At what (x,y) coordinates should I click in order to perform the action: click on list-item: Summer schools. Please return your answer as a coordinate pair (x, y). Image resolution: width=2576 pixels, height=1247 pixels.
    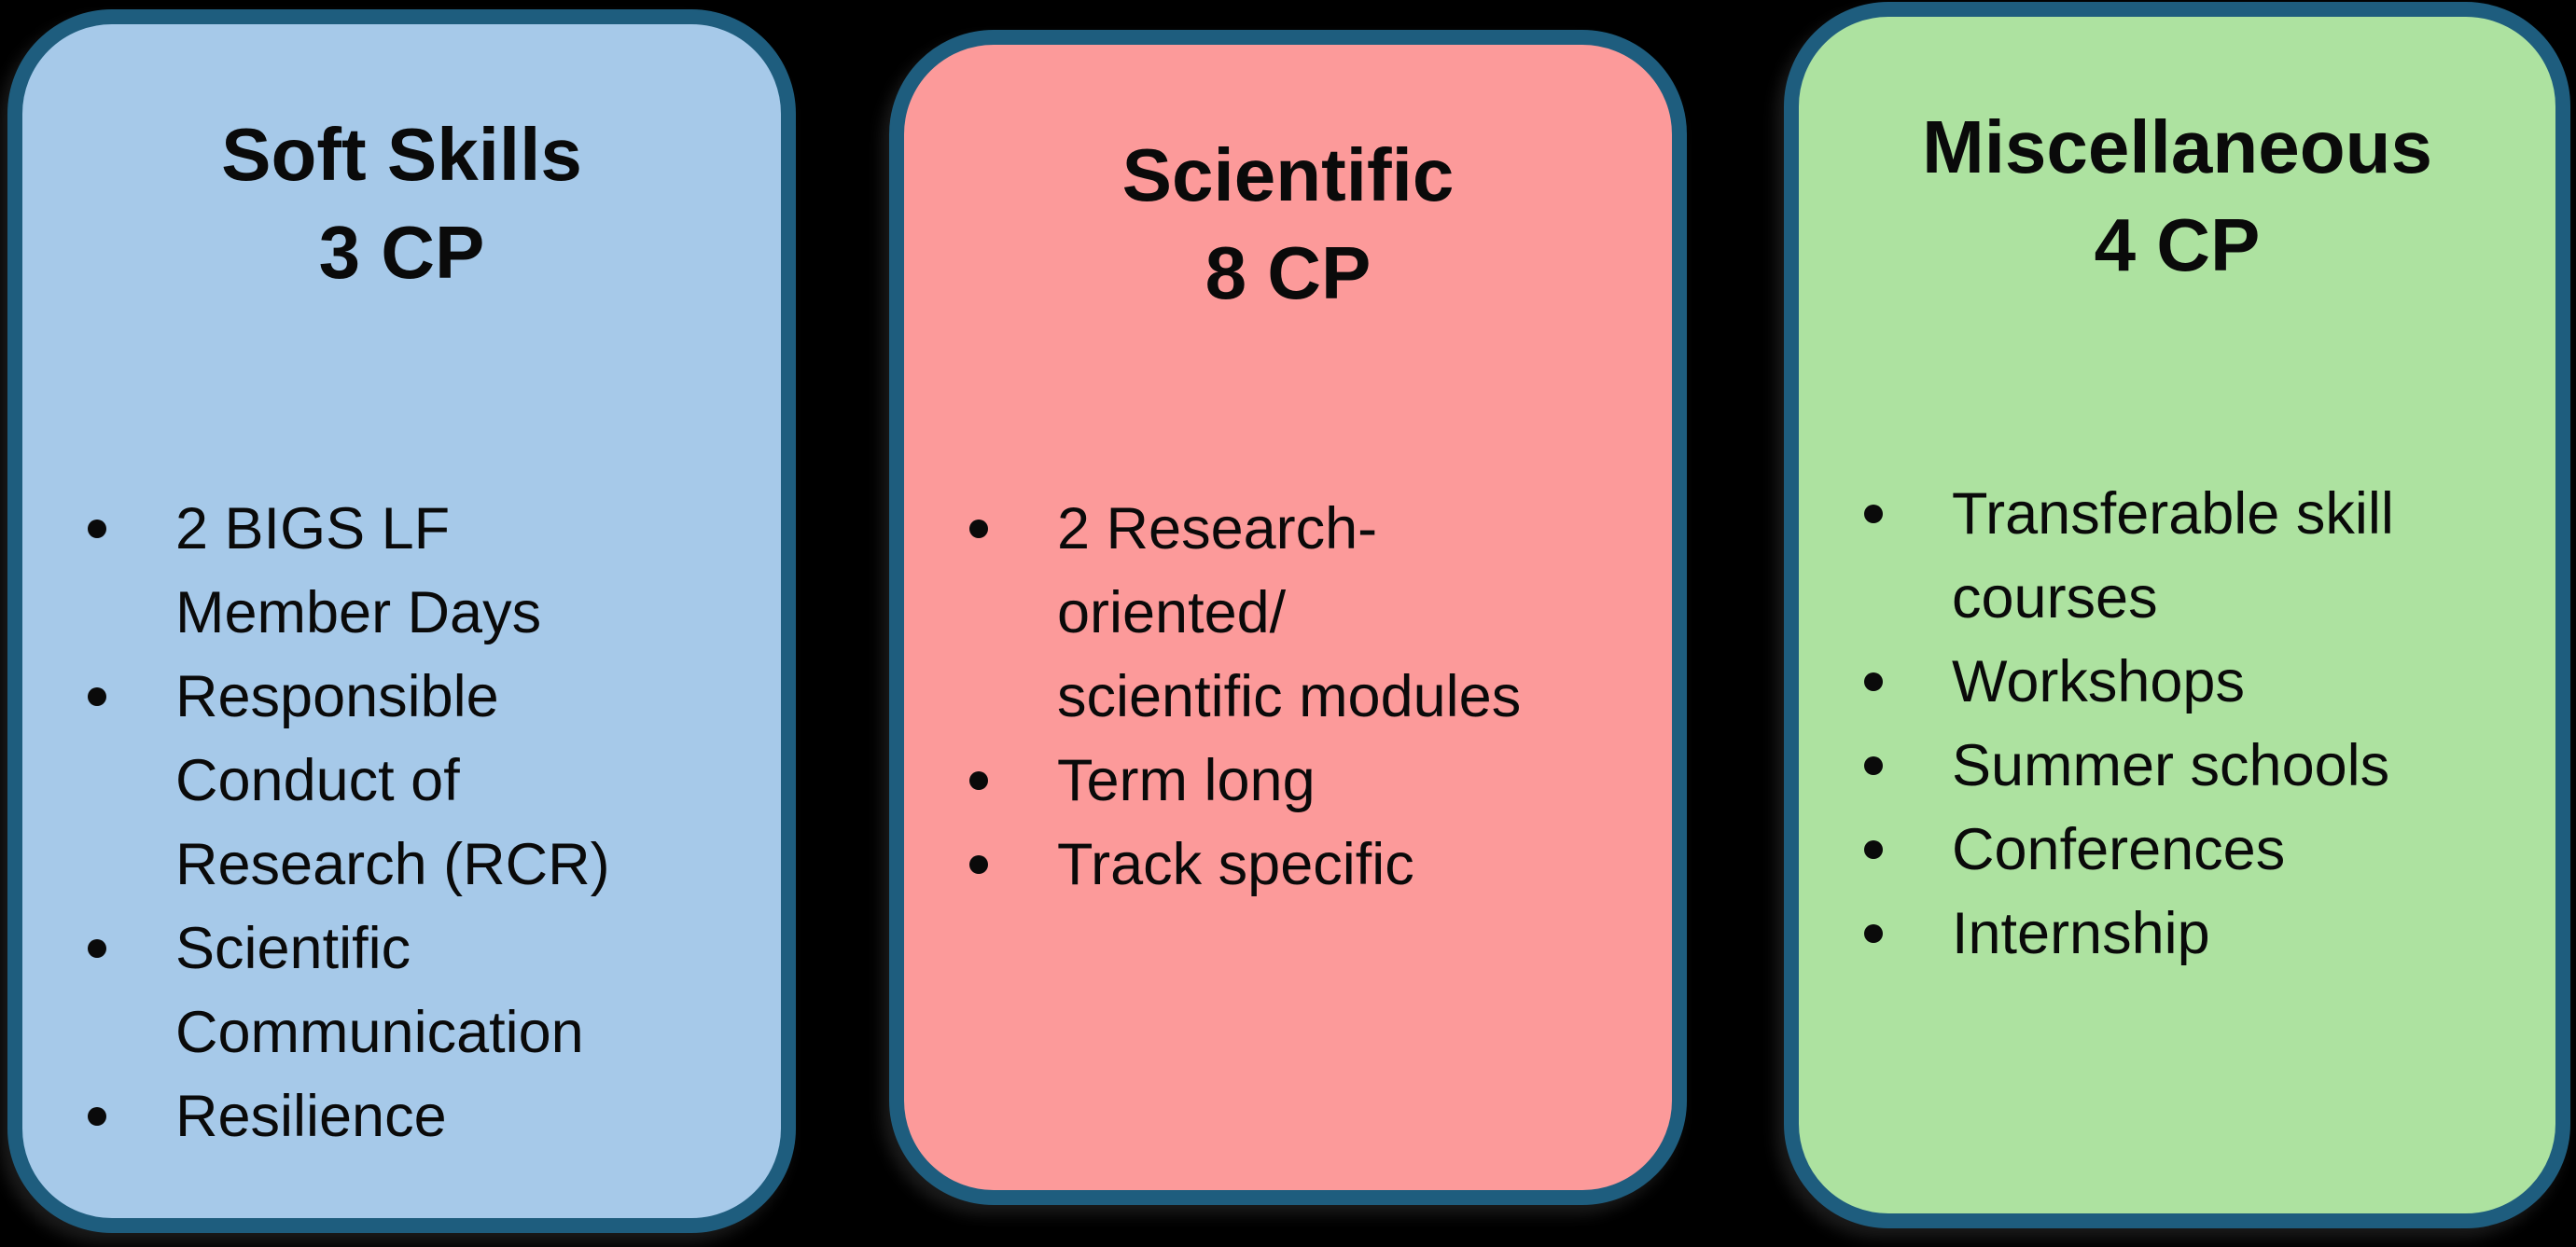
    Looking at the image, I should click on (2195, 766).